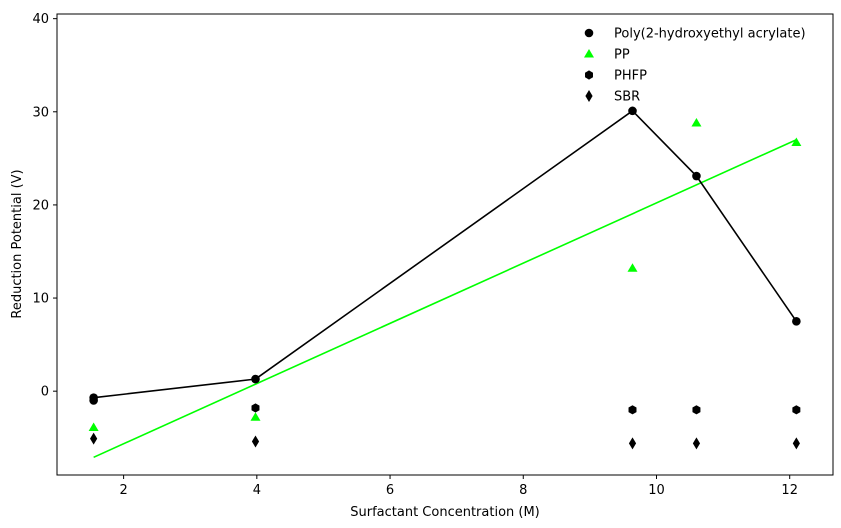 The height and width of the screenshot is (528, 841). I want to click on y-tick-label: 30, so click(40, 112).